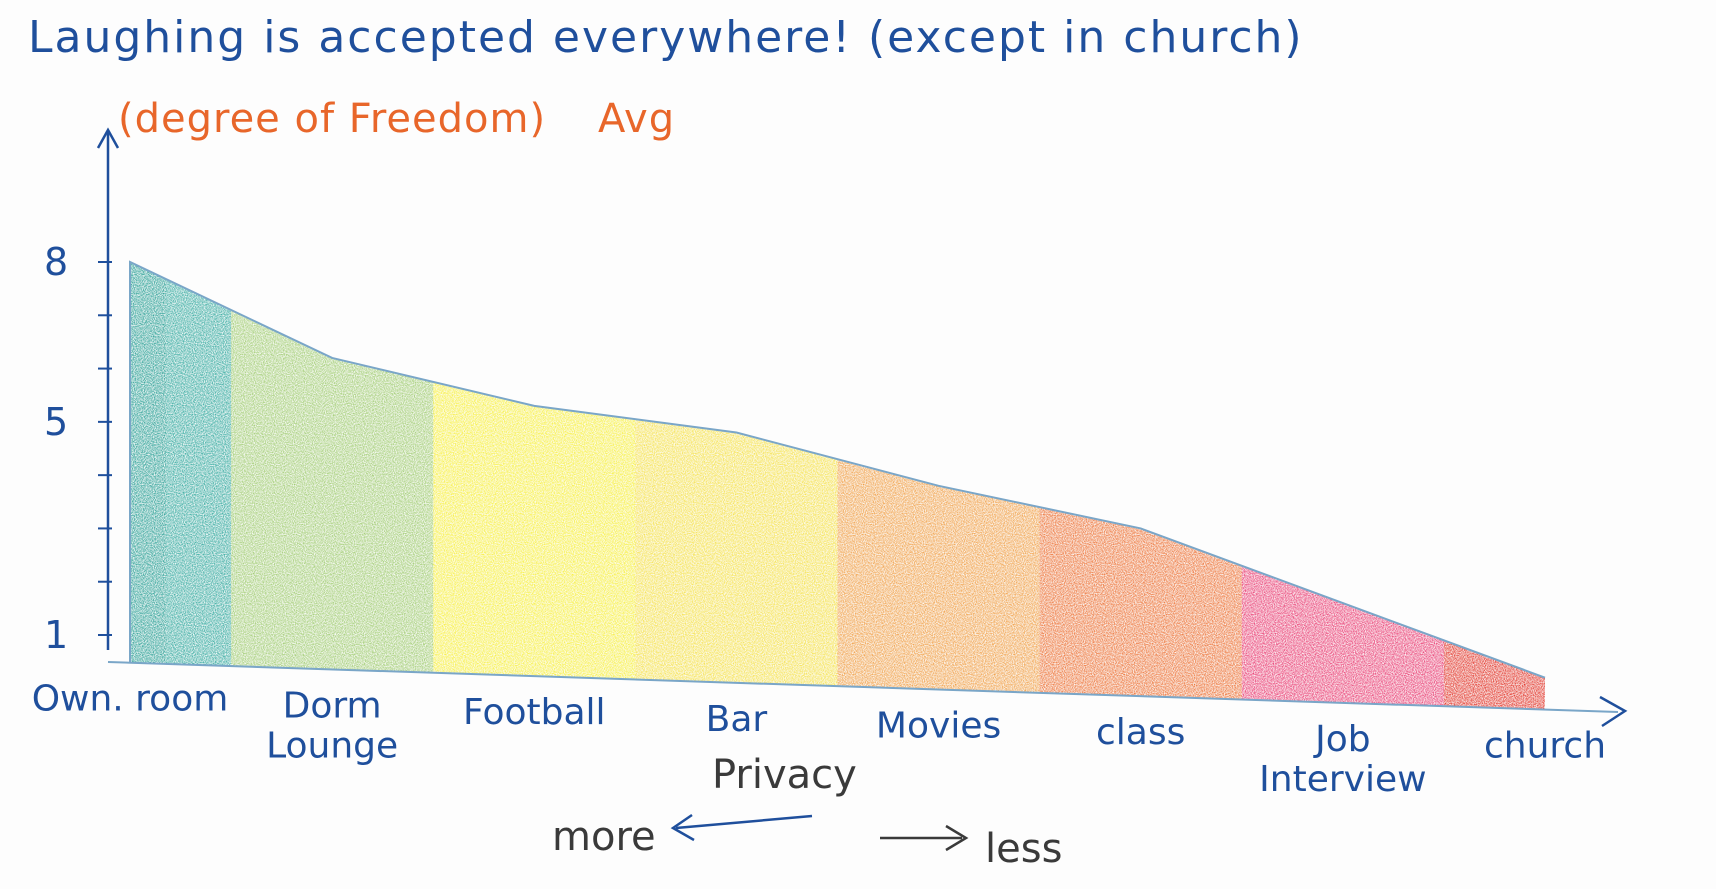  Describe the element at coordinates (604, 837) in the screenshot. I see `x-direction-left: more` at that location.